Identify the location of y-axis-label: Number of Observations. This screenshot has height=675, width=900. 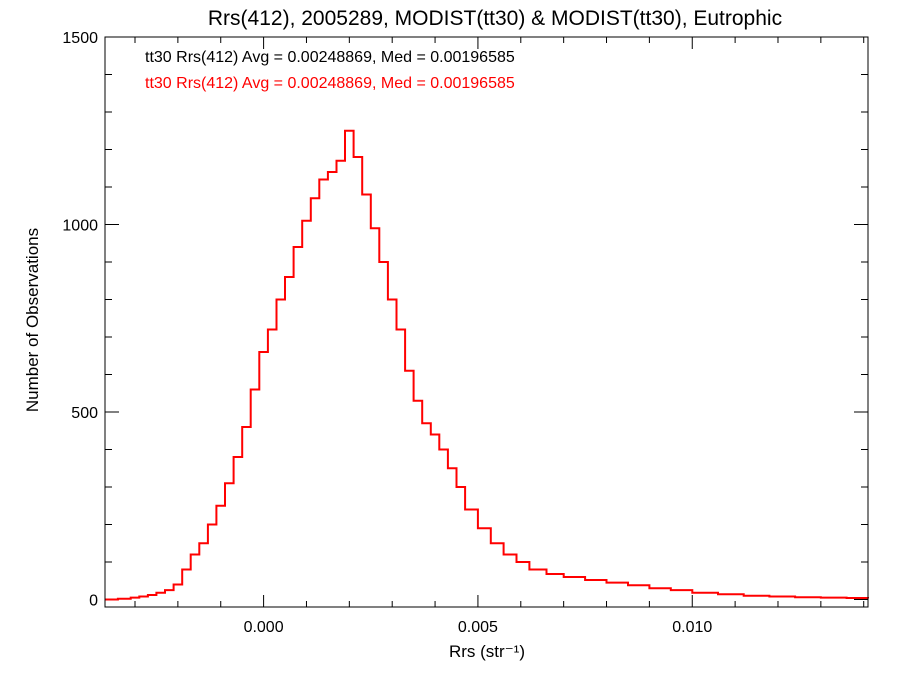
(32, 320).